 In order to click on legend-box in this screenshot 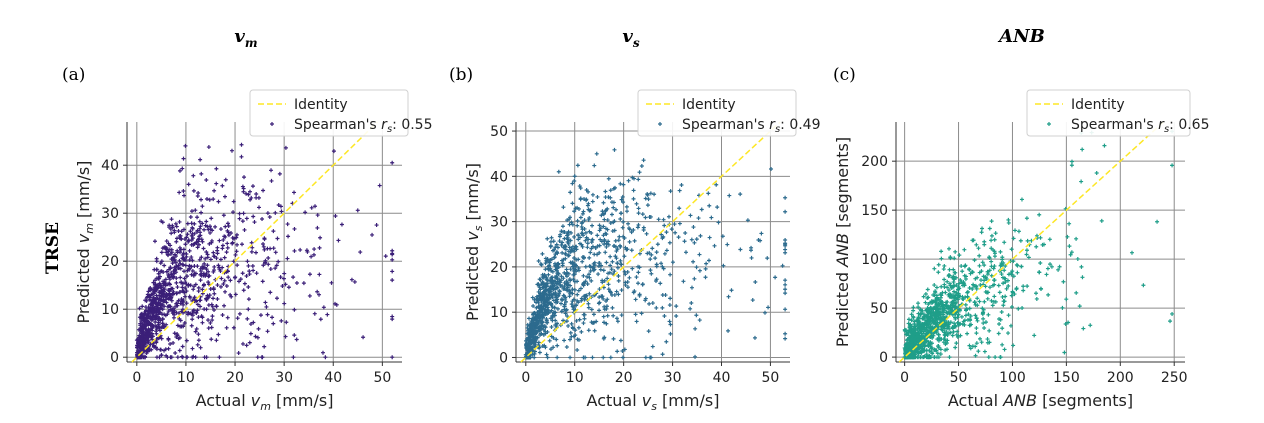, I will do `click(1108, 113)`.